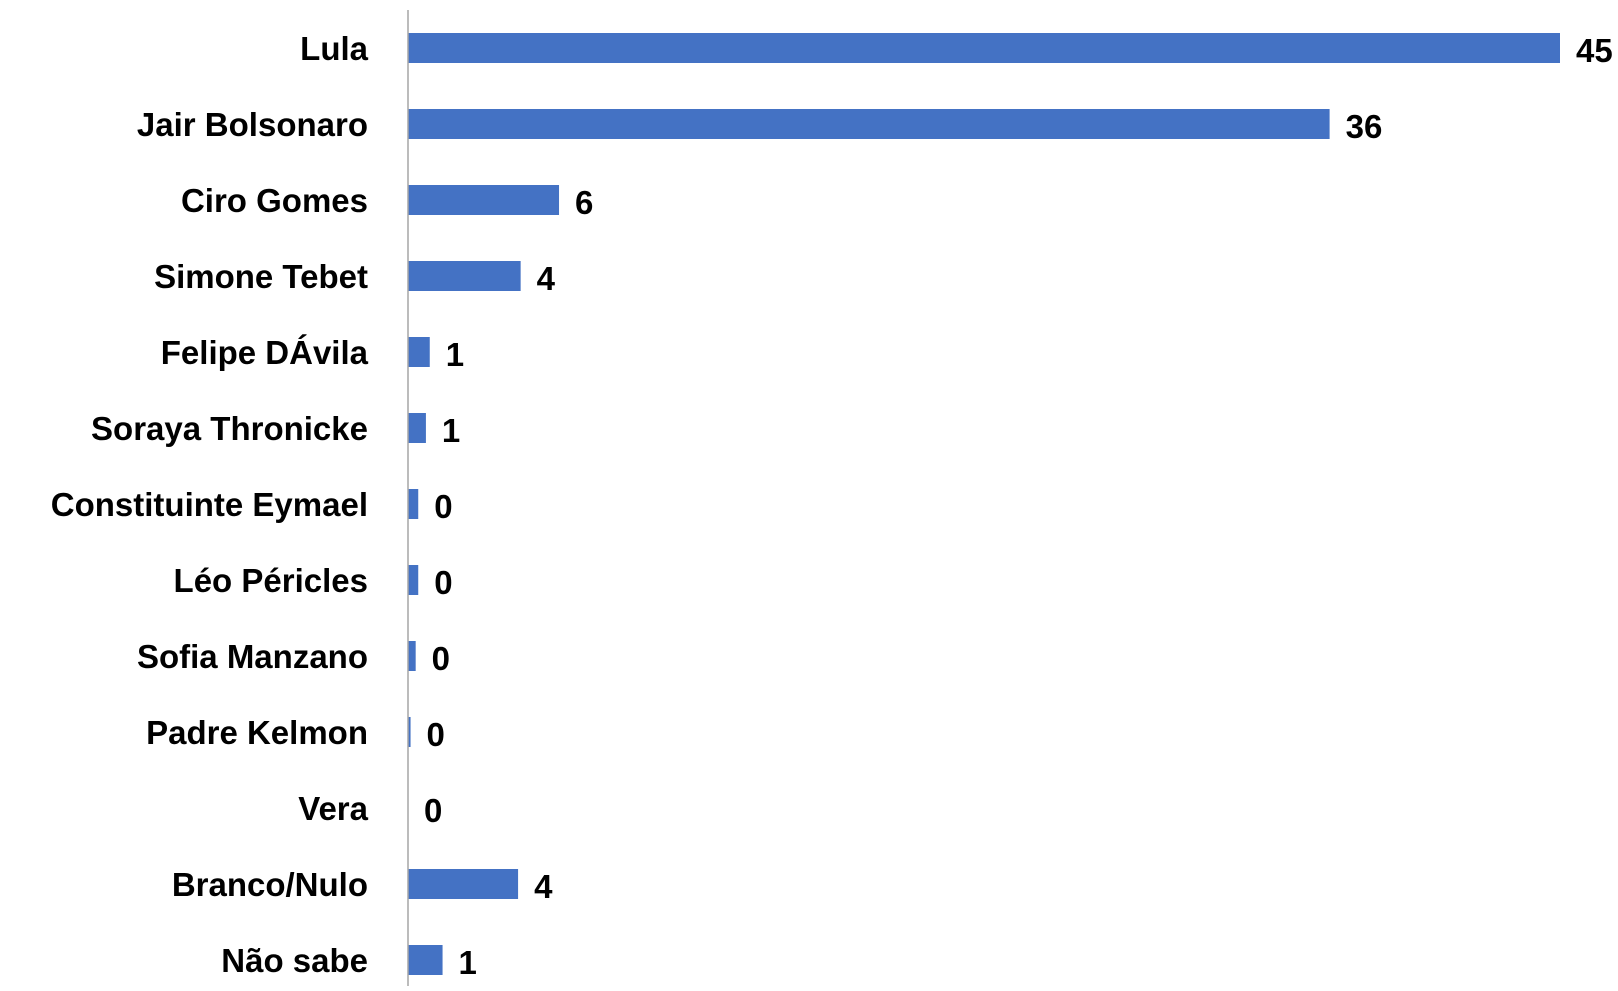 This screenshot has width=1618, height=991. What do you see at coordinates (271, 580) in the screenshot?
I see `category-label: Léo Péricles` at bounding box center [271, 580].